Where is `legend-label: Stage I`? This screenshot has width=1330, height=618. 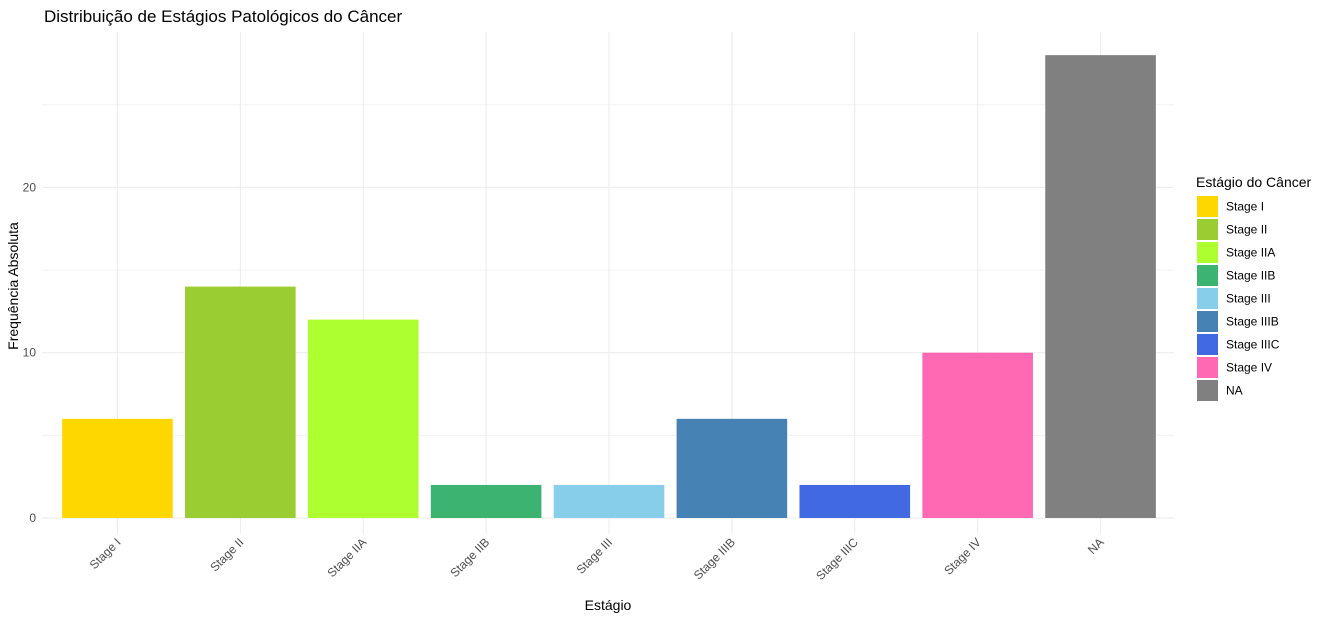
legend-label: Stage I is located at coordinates (1245, 207).